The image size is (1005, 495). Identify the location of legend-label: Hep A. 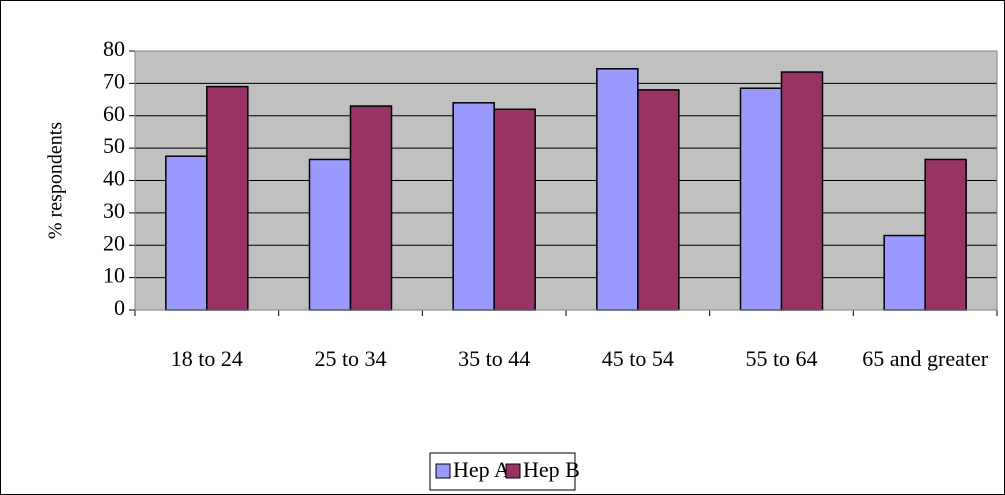
(481, 469).